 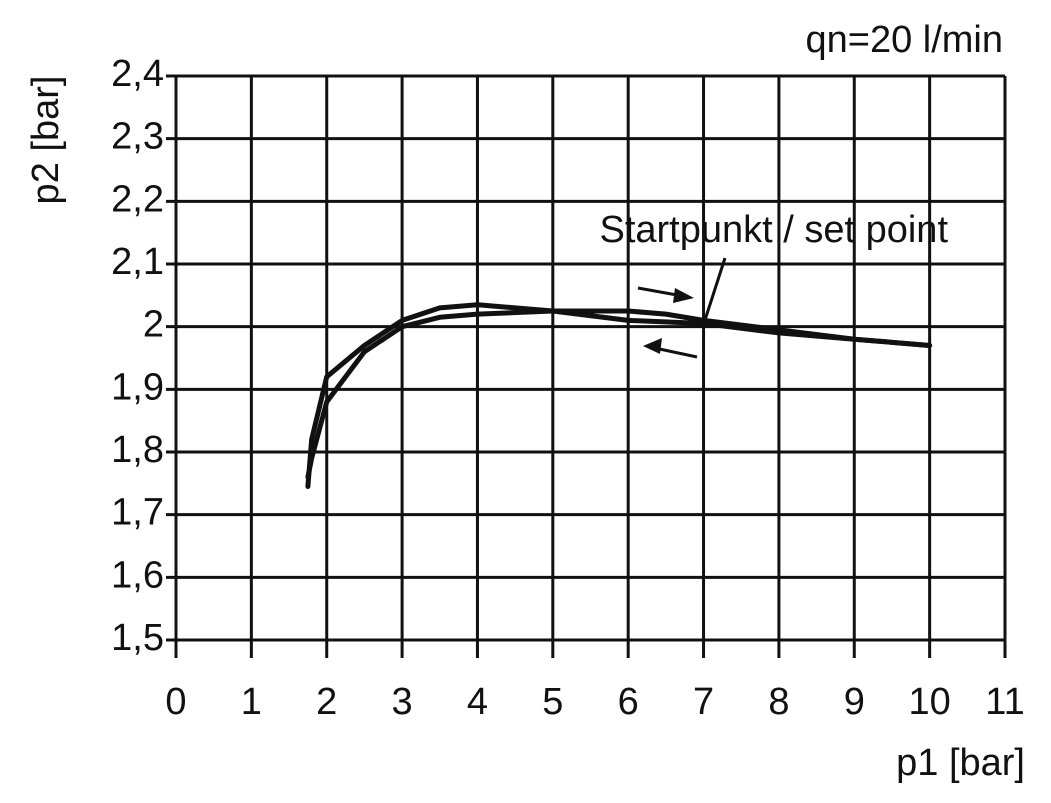 I want to click on y-tick-label: 2, so click(x=153, y=325).